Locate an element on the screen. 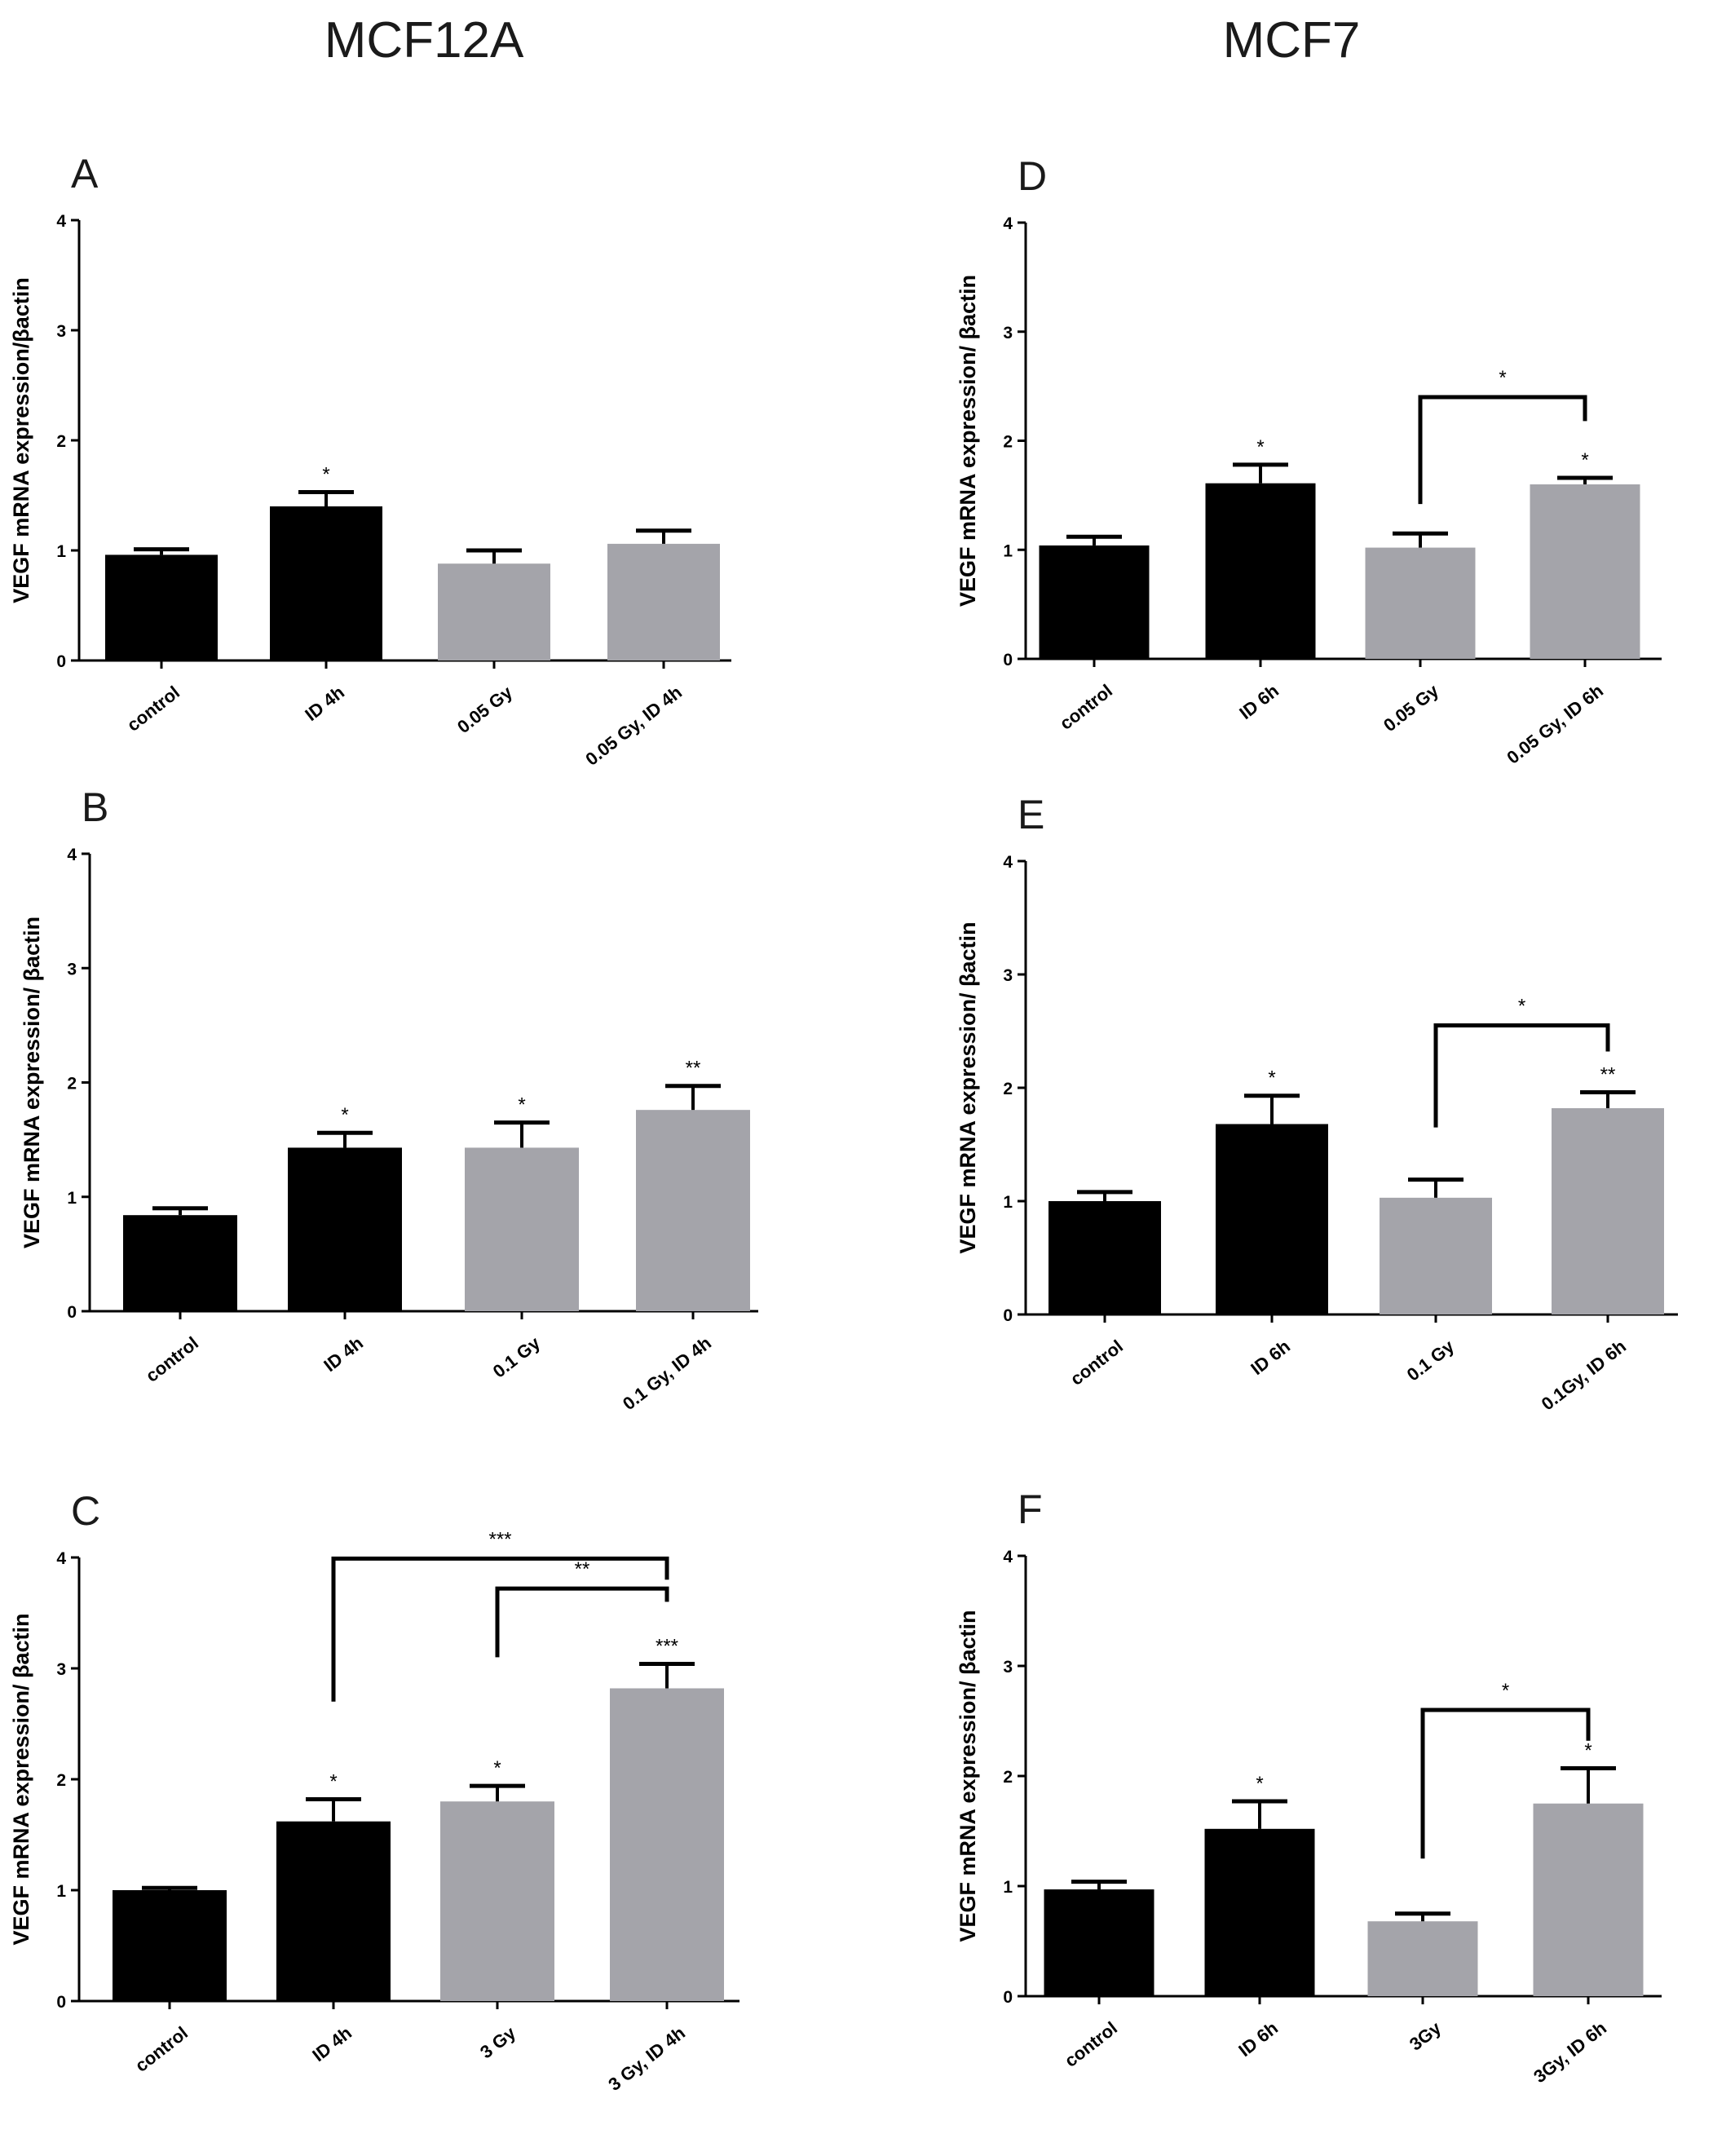 This screenshot has height=2156, width=1735. panel-f-y-tick-label: 0 is located at coordinates (1008, 1997).